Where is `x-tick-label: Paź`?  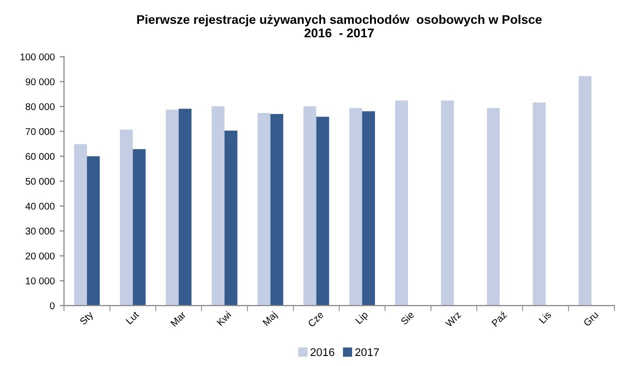 x-tick-label: Paź is located at coordinates (499, 318).